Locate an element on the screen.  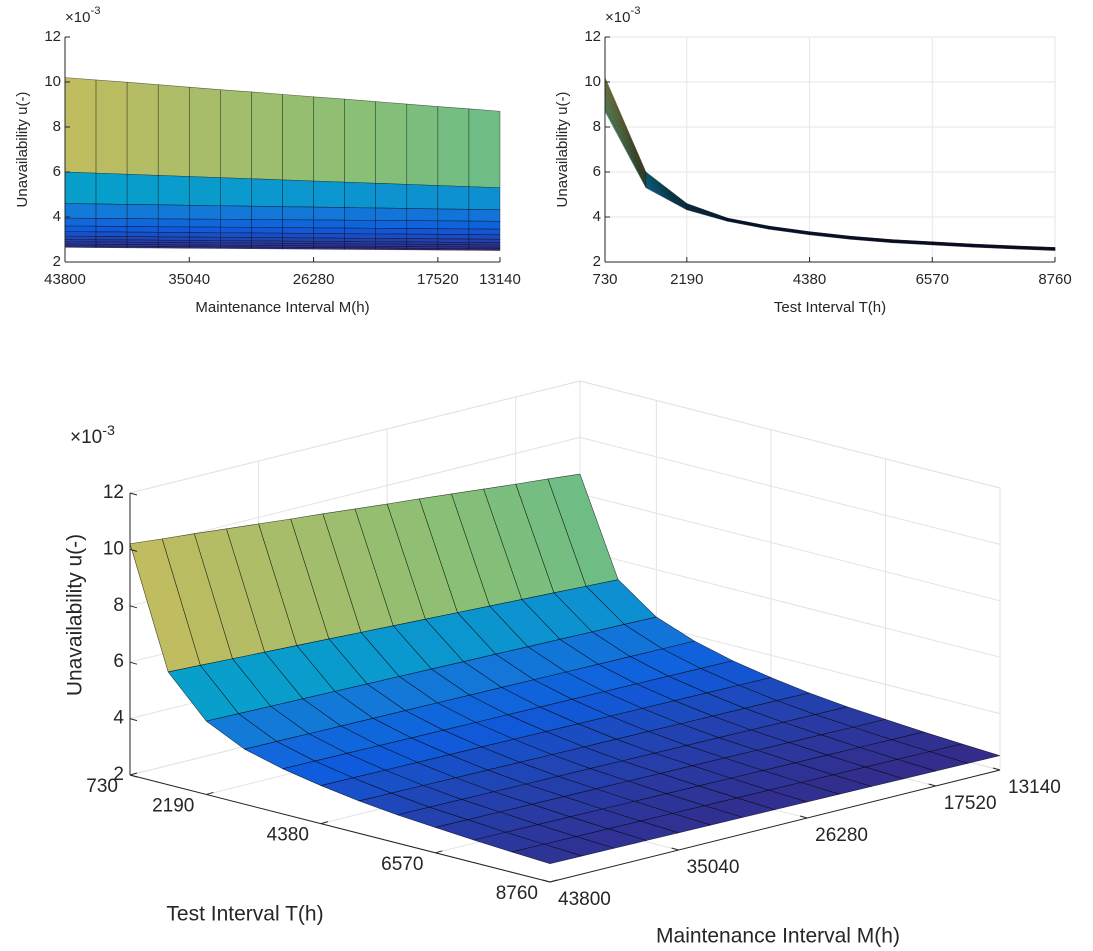
axis-tick-label: 43800 is located at coordinates (65, 279).